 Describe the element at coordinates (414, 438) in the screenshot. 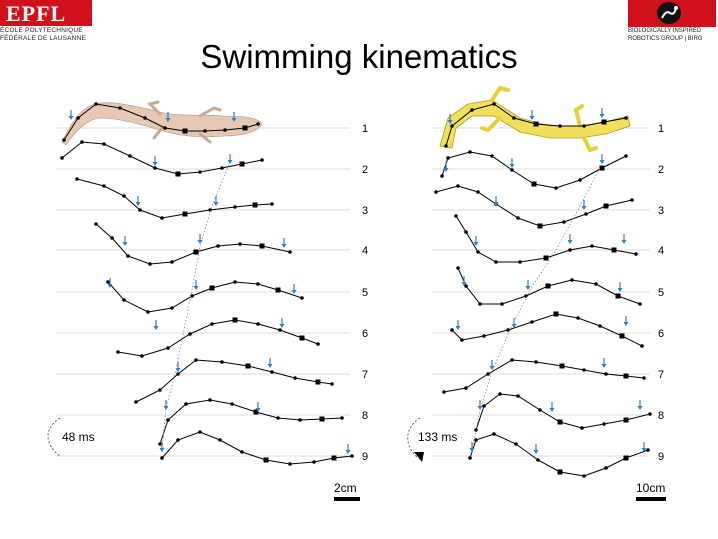

I see `right-time-arc` at that location.